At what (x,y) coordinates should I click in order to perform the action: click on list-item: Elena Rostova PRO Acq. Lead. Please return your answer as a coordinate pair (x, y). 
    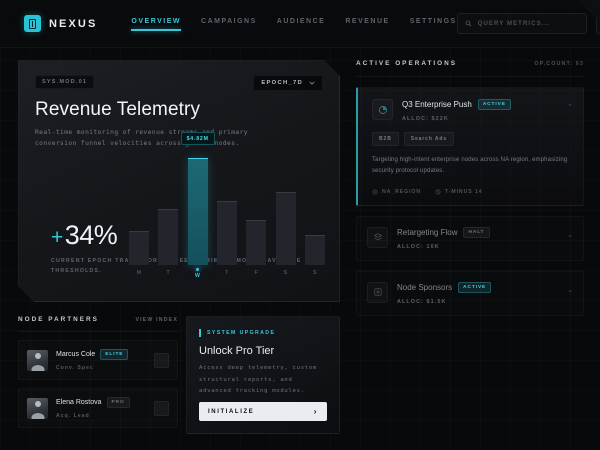
    Looking at the image, I should click on (98, 408).